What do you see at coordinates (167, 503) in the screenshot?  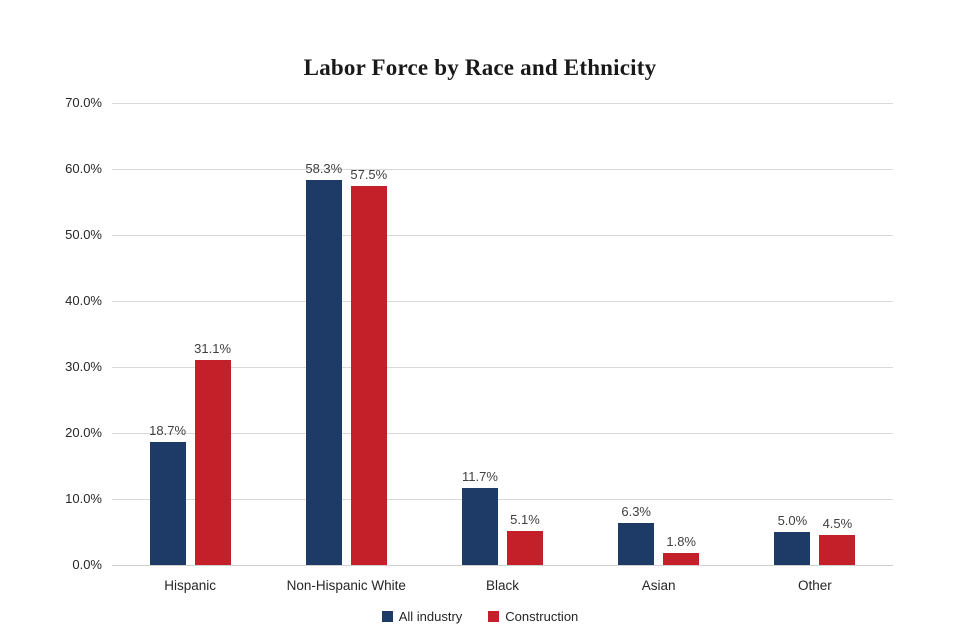 I see `bar-all-industry-hispanic` at bounding box center [167, 503].